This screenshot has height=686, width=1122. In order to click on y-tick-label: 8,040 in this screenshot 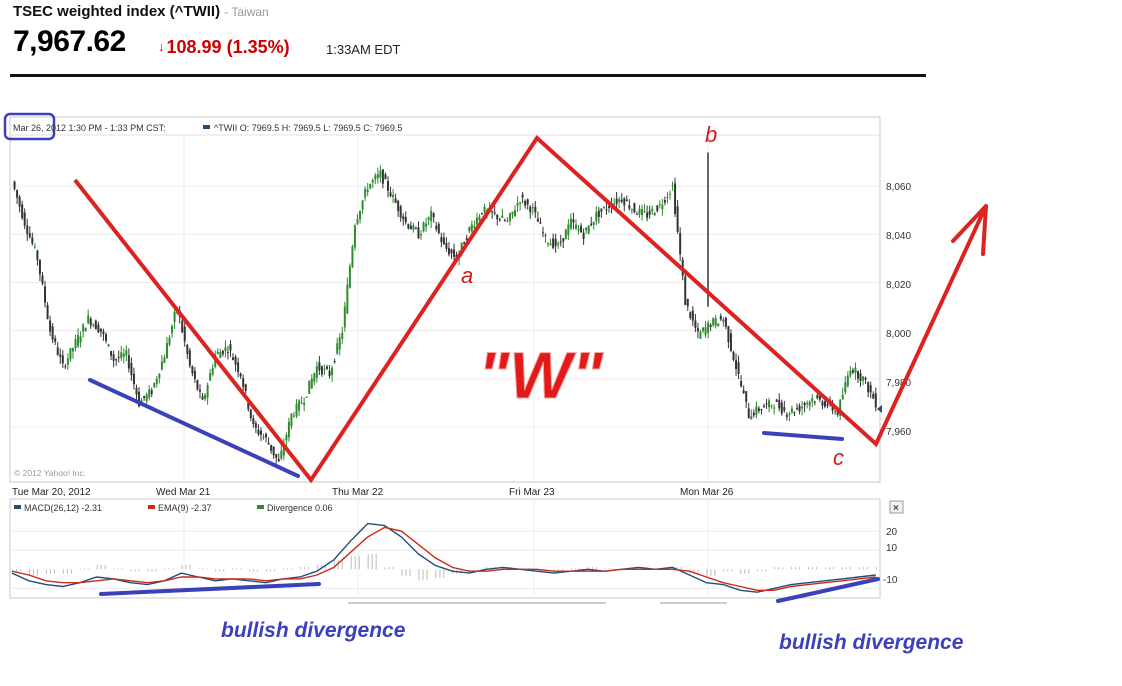, I will do `click(898, 236)`.